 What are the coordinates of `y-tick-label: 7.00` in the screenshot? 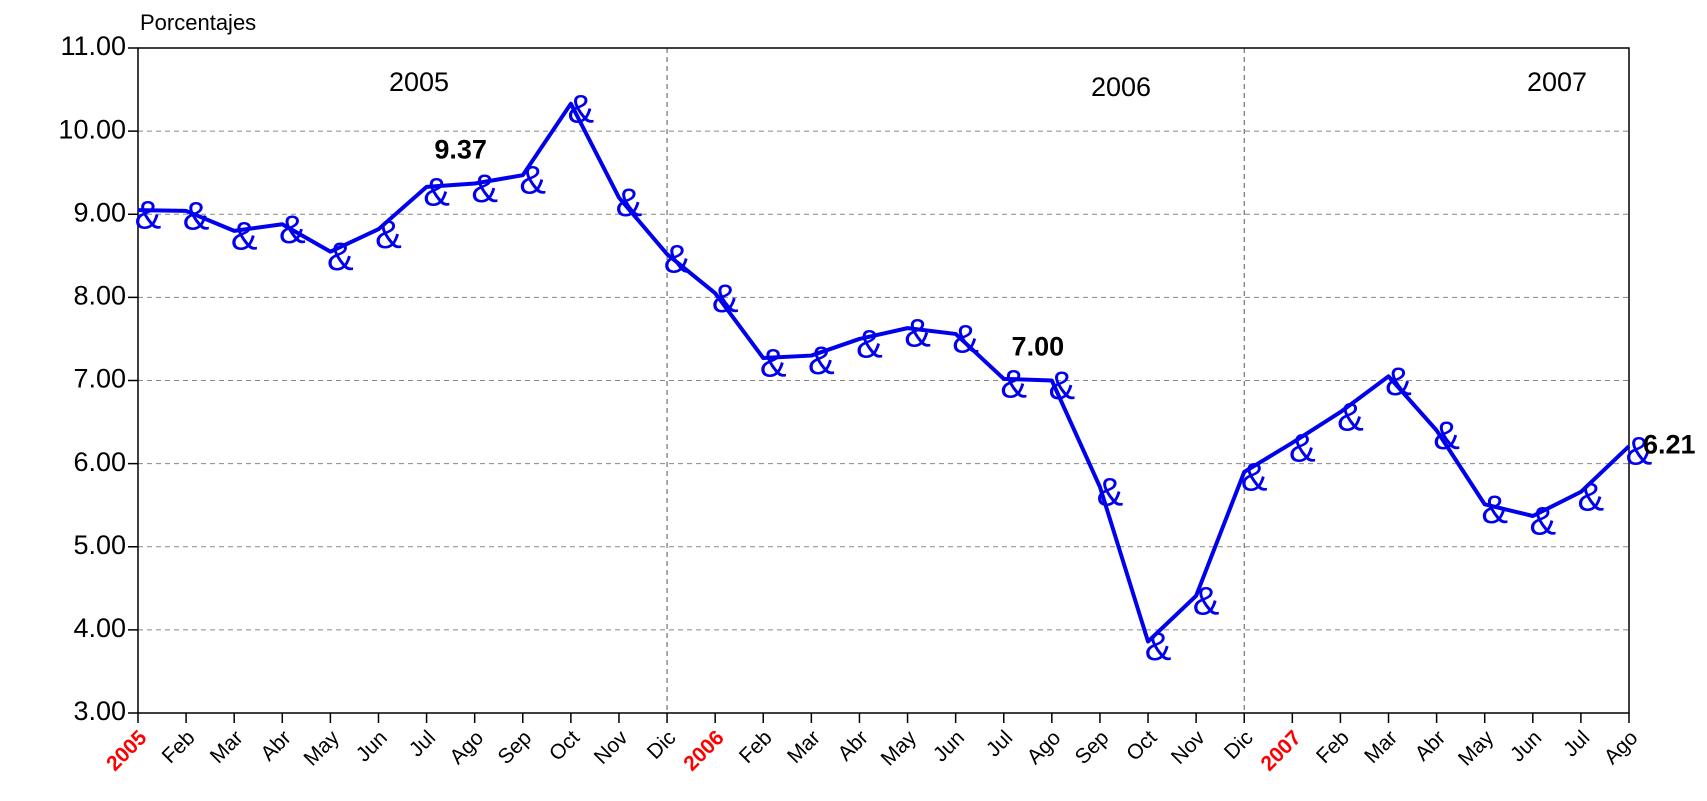 It's located at (99, 379).